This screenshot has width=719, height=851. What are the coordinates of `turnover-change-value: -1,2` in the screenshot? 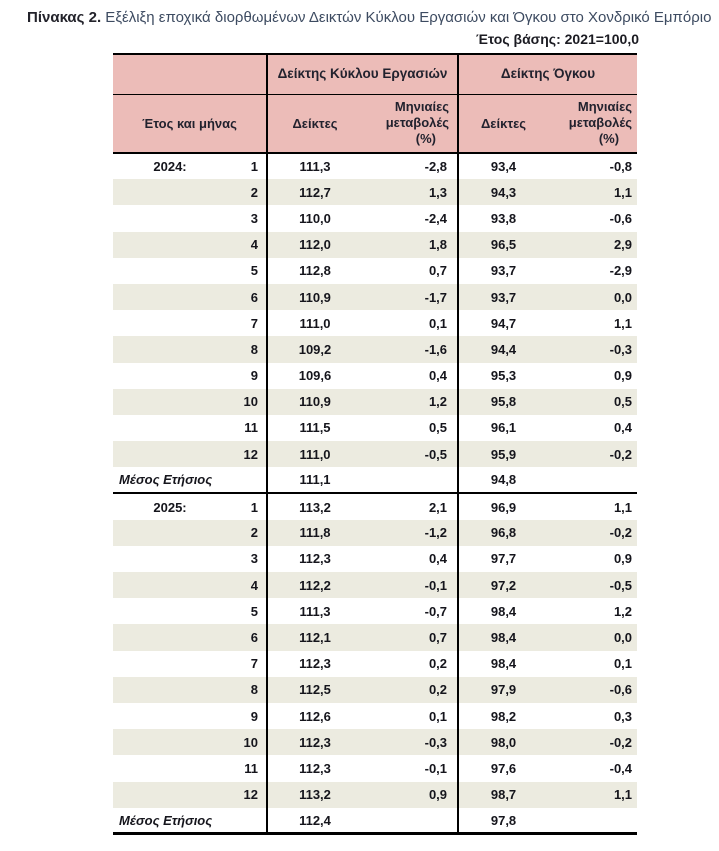 It's located at (411, 532).